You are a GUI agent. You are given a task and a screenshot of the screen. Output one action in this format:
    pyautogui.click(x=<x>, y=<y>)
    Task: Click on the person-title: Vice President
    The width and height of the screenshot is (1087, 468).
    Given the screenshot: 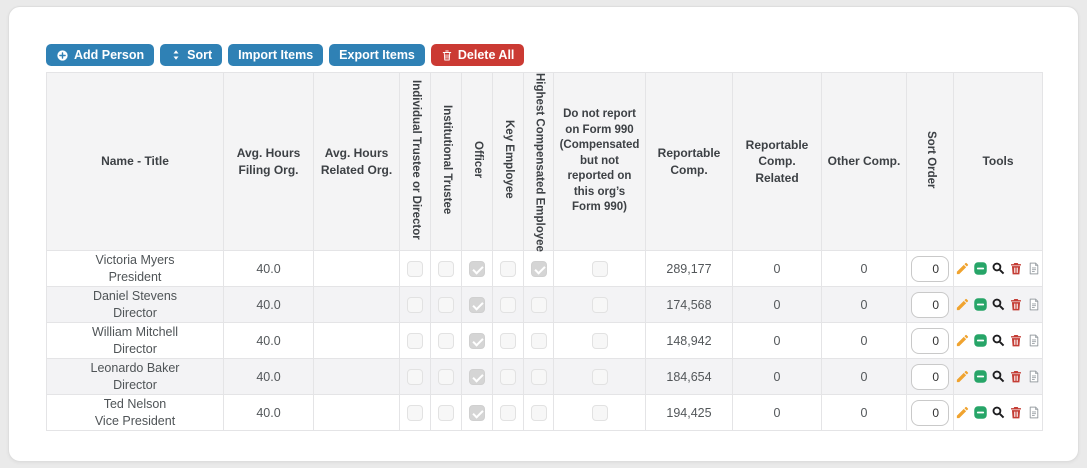 What is the action you would take?
    pyautogui.click(x=135, y=420)
    